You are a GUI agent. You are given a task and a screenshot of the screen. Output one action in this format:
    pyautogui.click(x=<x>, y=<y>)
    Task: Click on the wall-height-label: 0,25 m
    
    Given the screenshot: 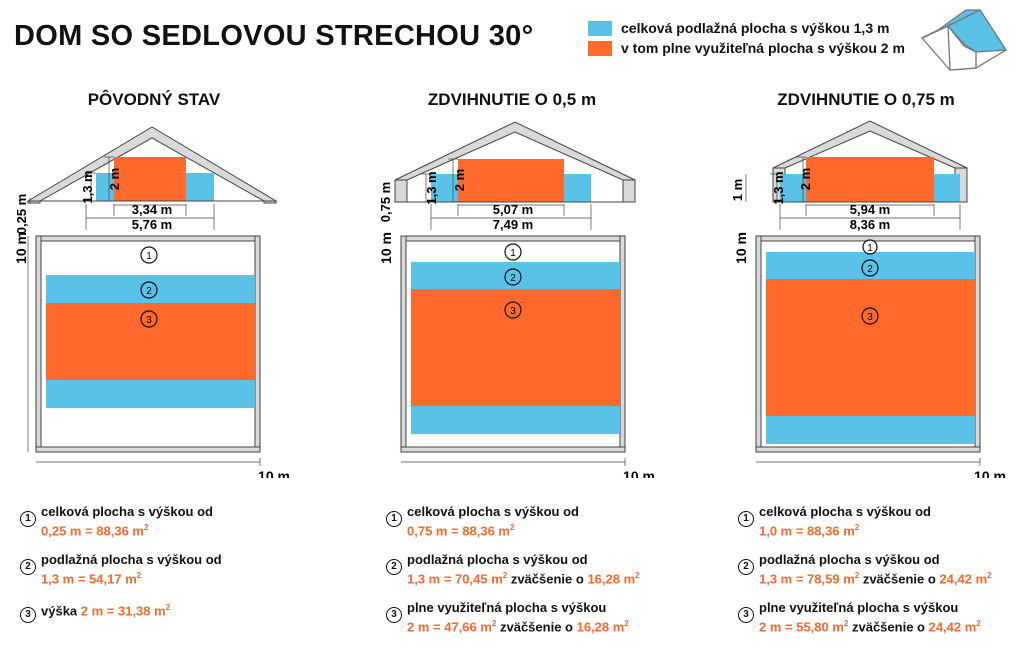 What is the action you would take?
    pyautogui.click(x=21, y=214)
    